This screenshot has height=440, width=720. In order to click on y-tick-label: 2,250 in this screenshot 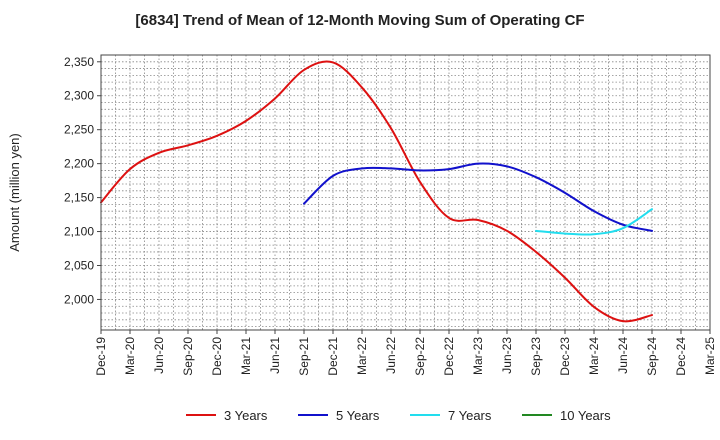, I will do `click(79, 130)`.